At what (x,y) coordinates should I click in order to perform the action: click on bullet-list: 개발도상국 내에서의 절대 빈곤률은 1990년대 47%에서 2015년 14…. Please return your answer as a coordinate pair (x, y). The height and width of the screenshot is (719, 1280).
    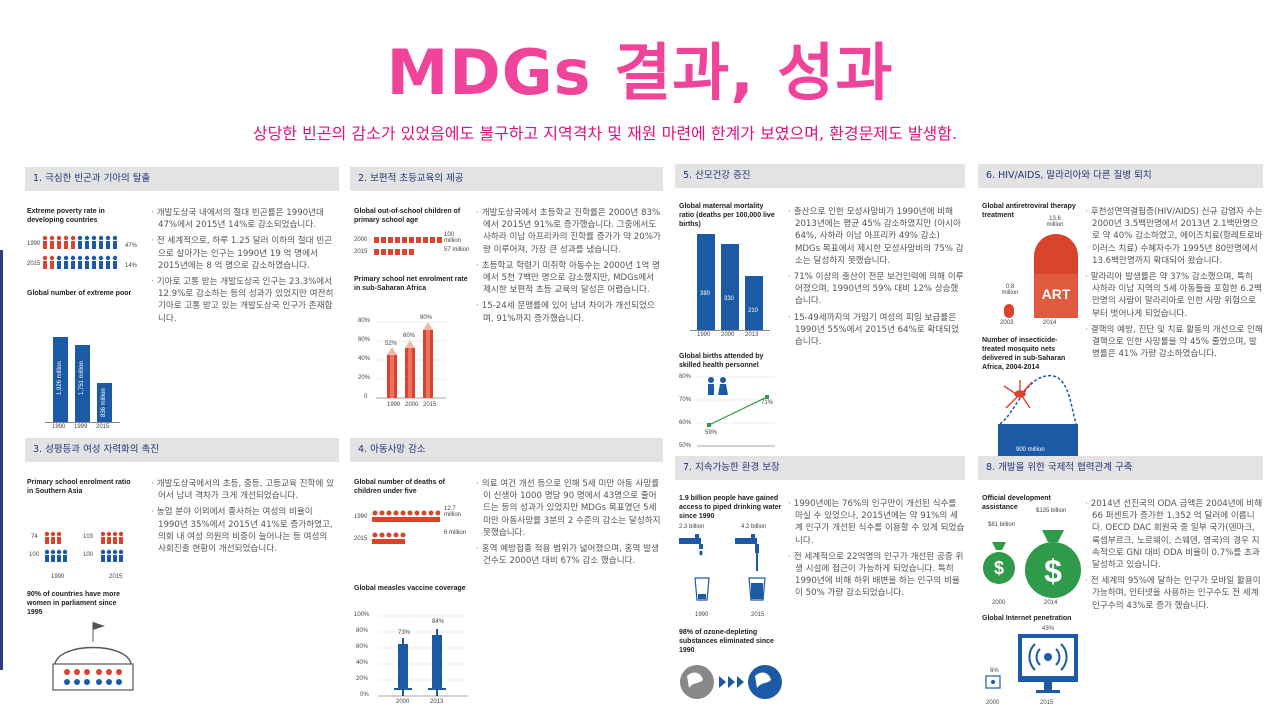
    Looking at the image, I should click on (244, 268).